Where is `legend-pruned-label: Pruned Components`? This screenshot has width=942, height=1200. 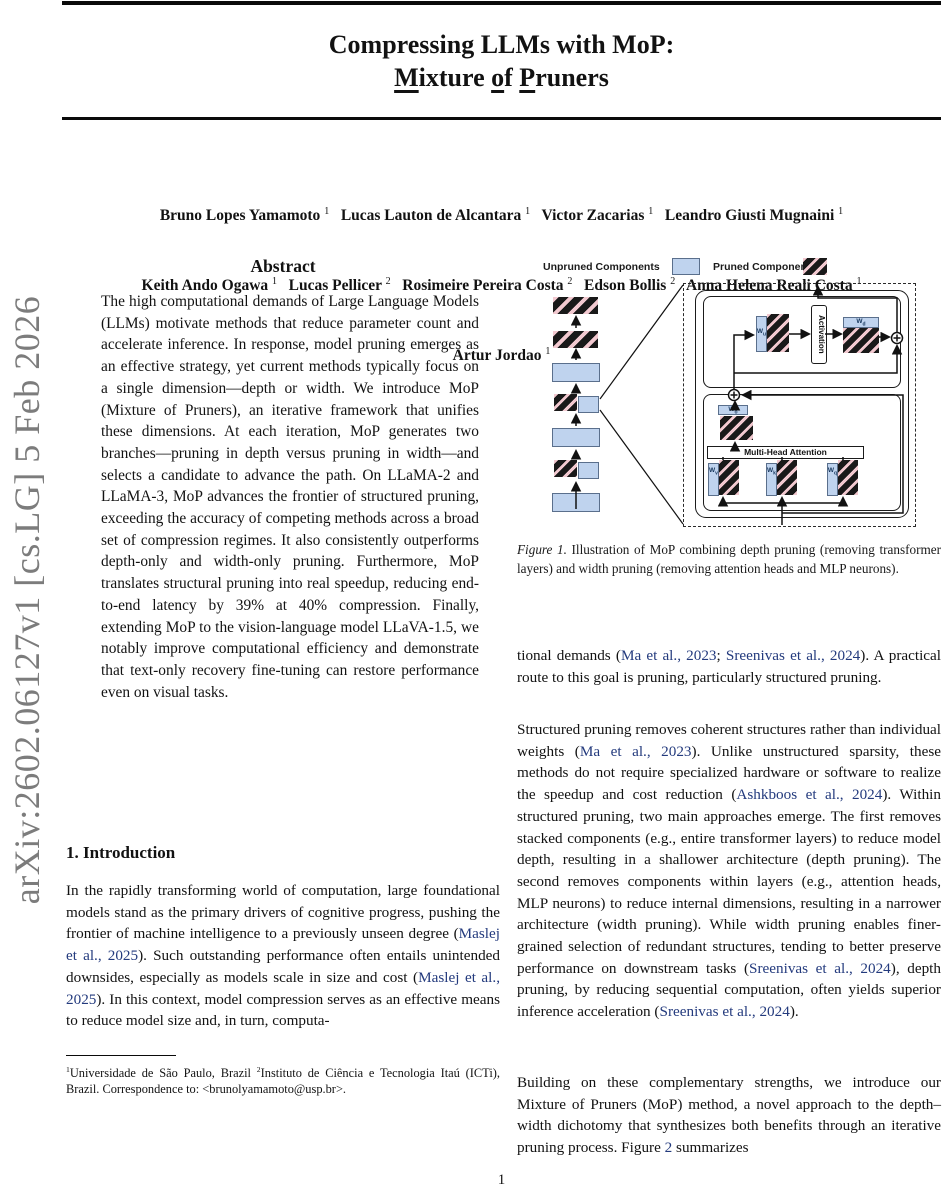 legend-pruned-label: Pruned Components is located at coordinates (765, 267).